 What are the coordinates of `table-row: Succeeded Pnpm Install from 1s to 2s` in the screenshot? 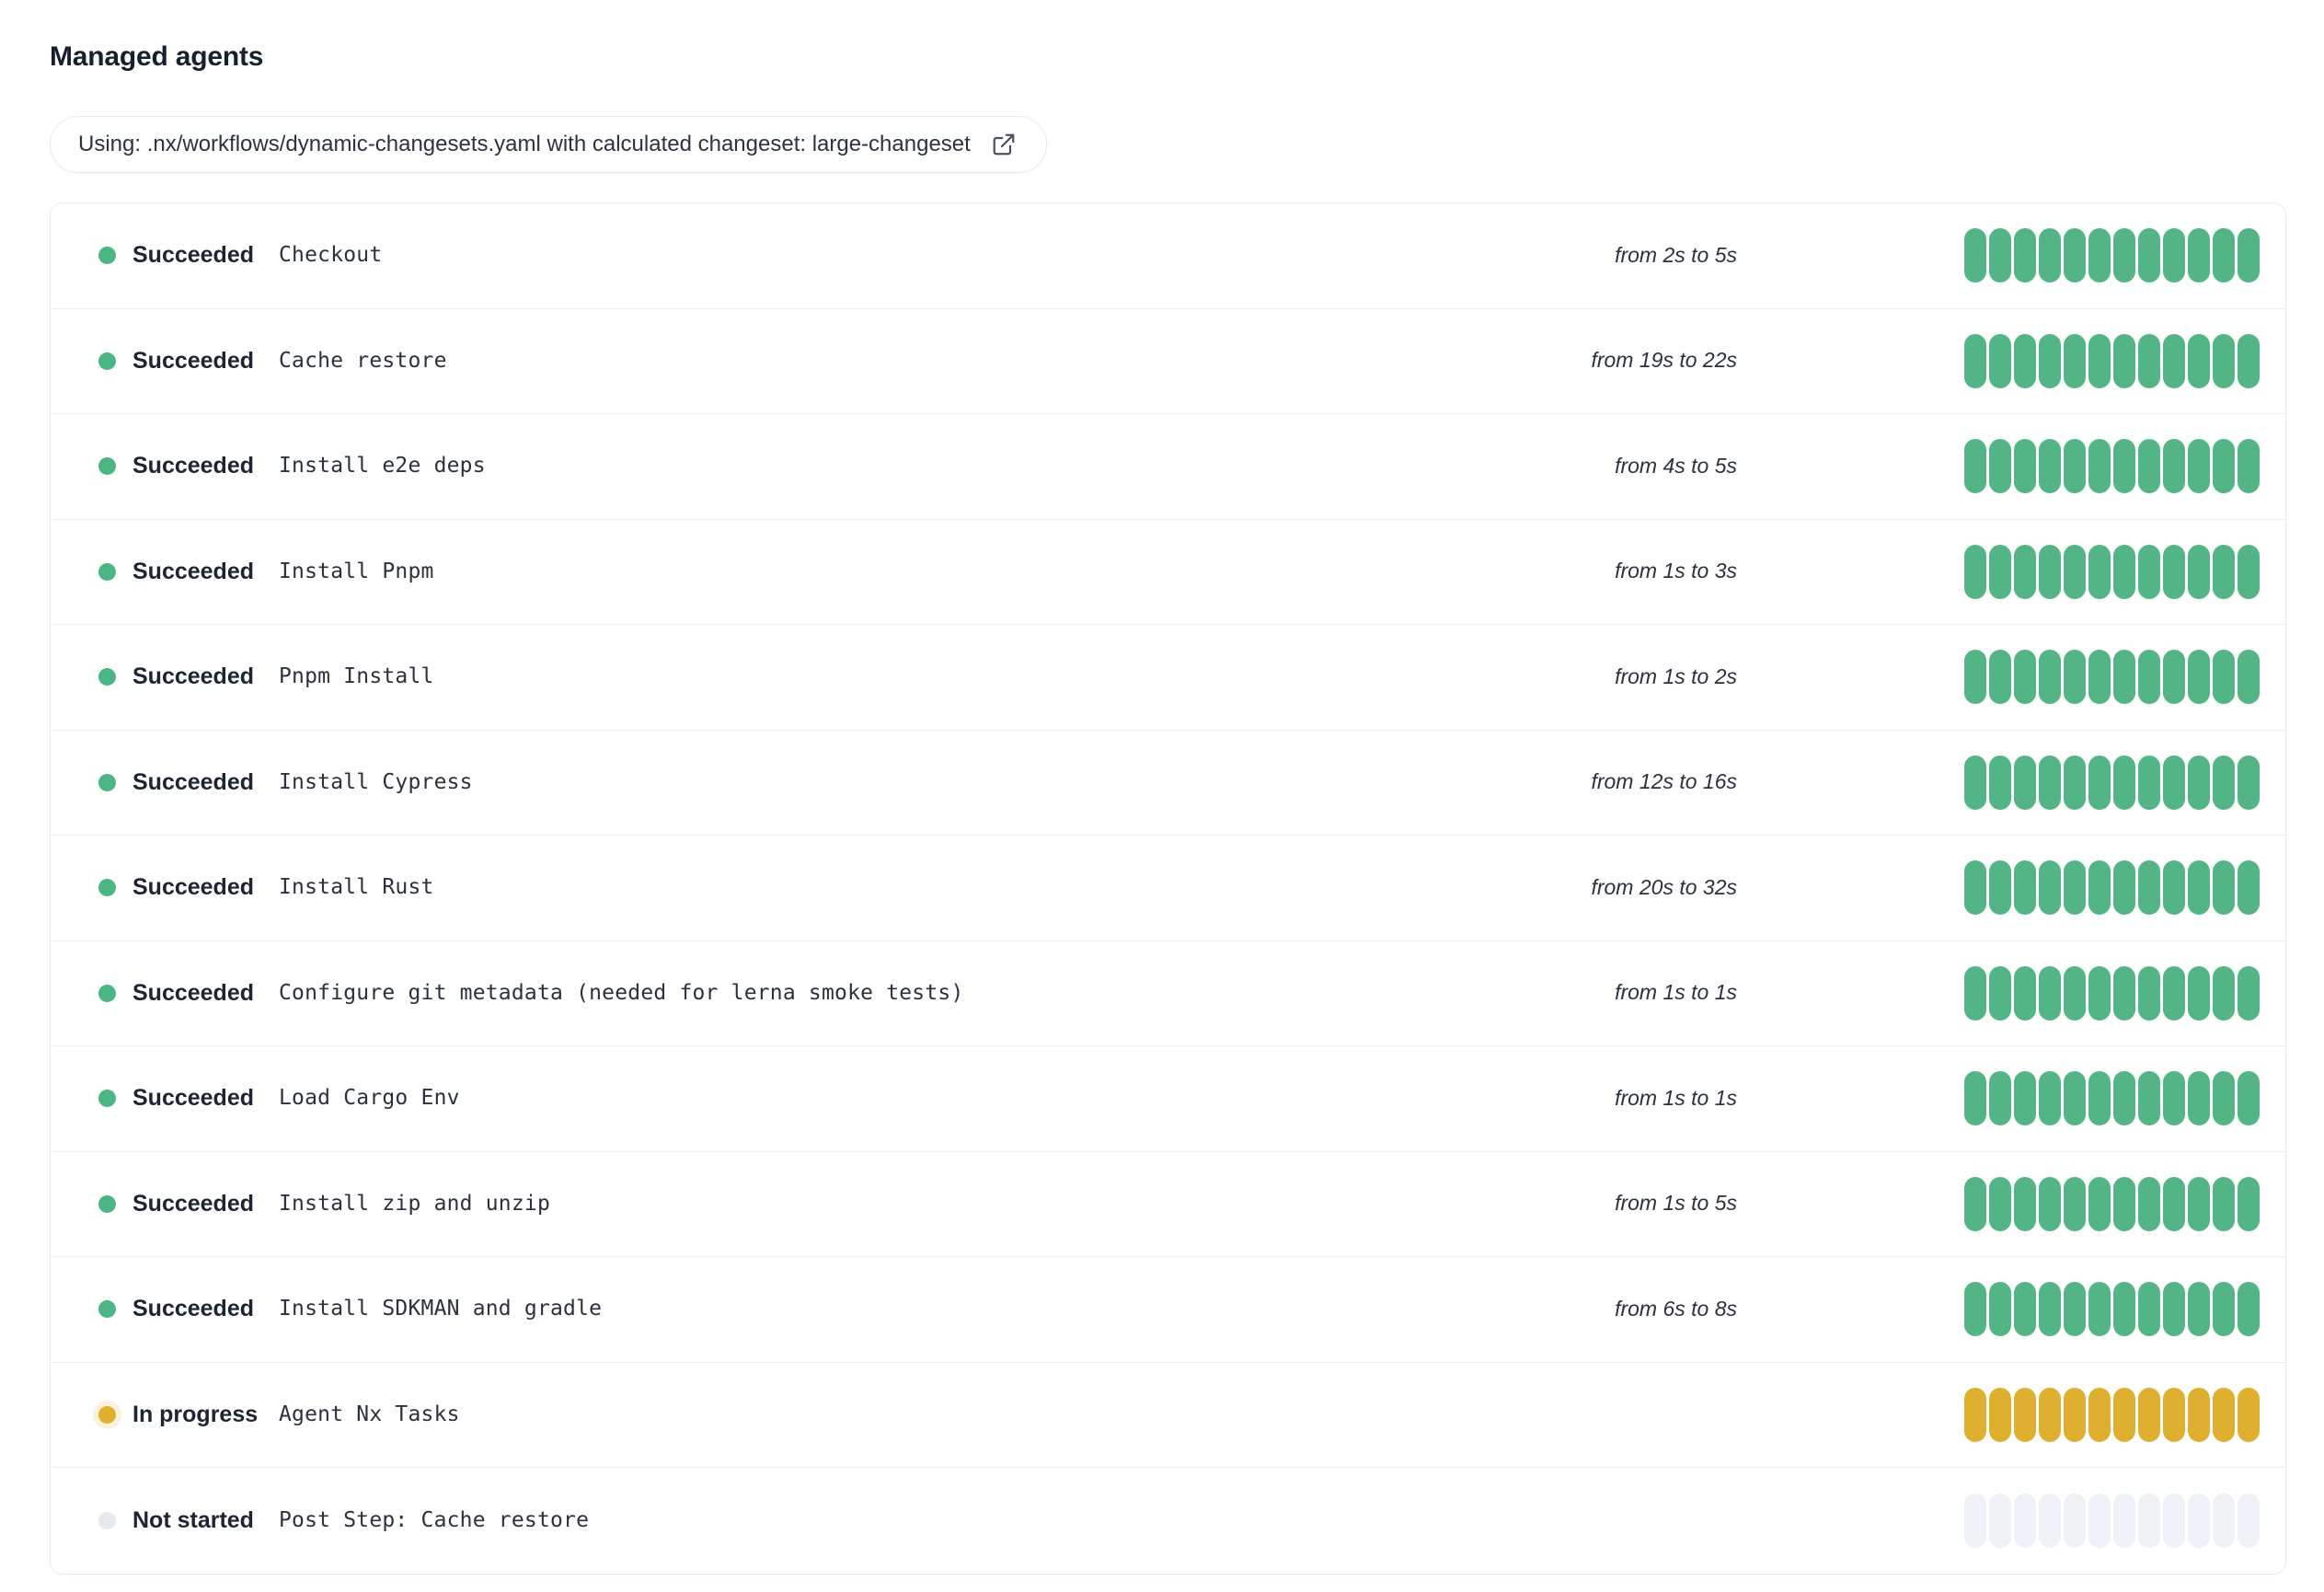 It's located at (1168, 678).